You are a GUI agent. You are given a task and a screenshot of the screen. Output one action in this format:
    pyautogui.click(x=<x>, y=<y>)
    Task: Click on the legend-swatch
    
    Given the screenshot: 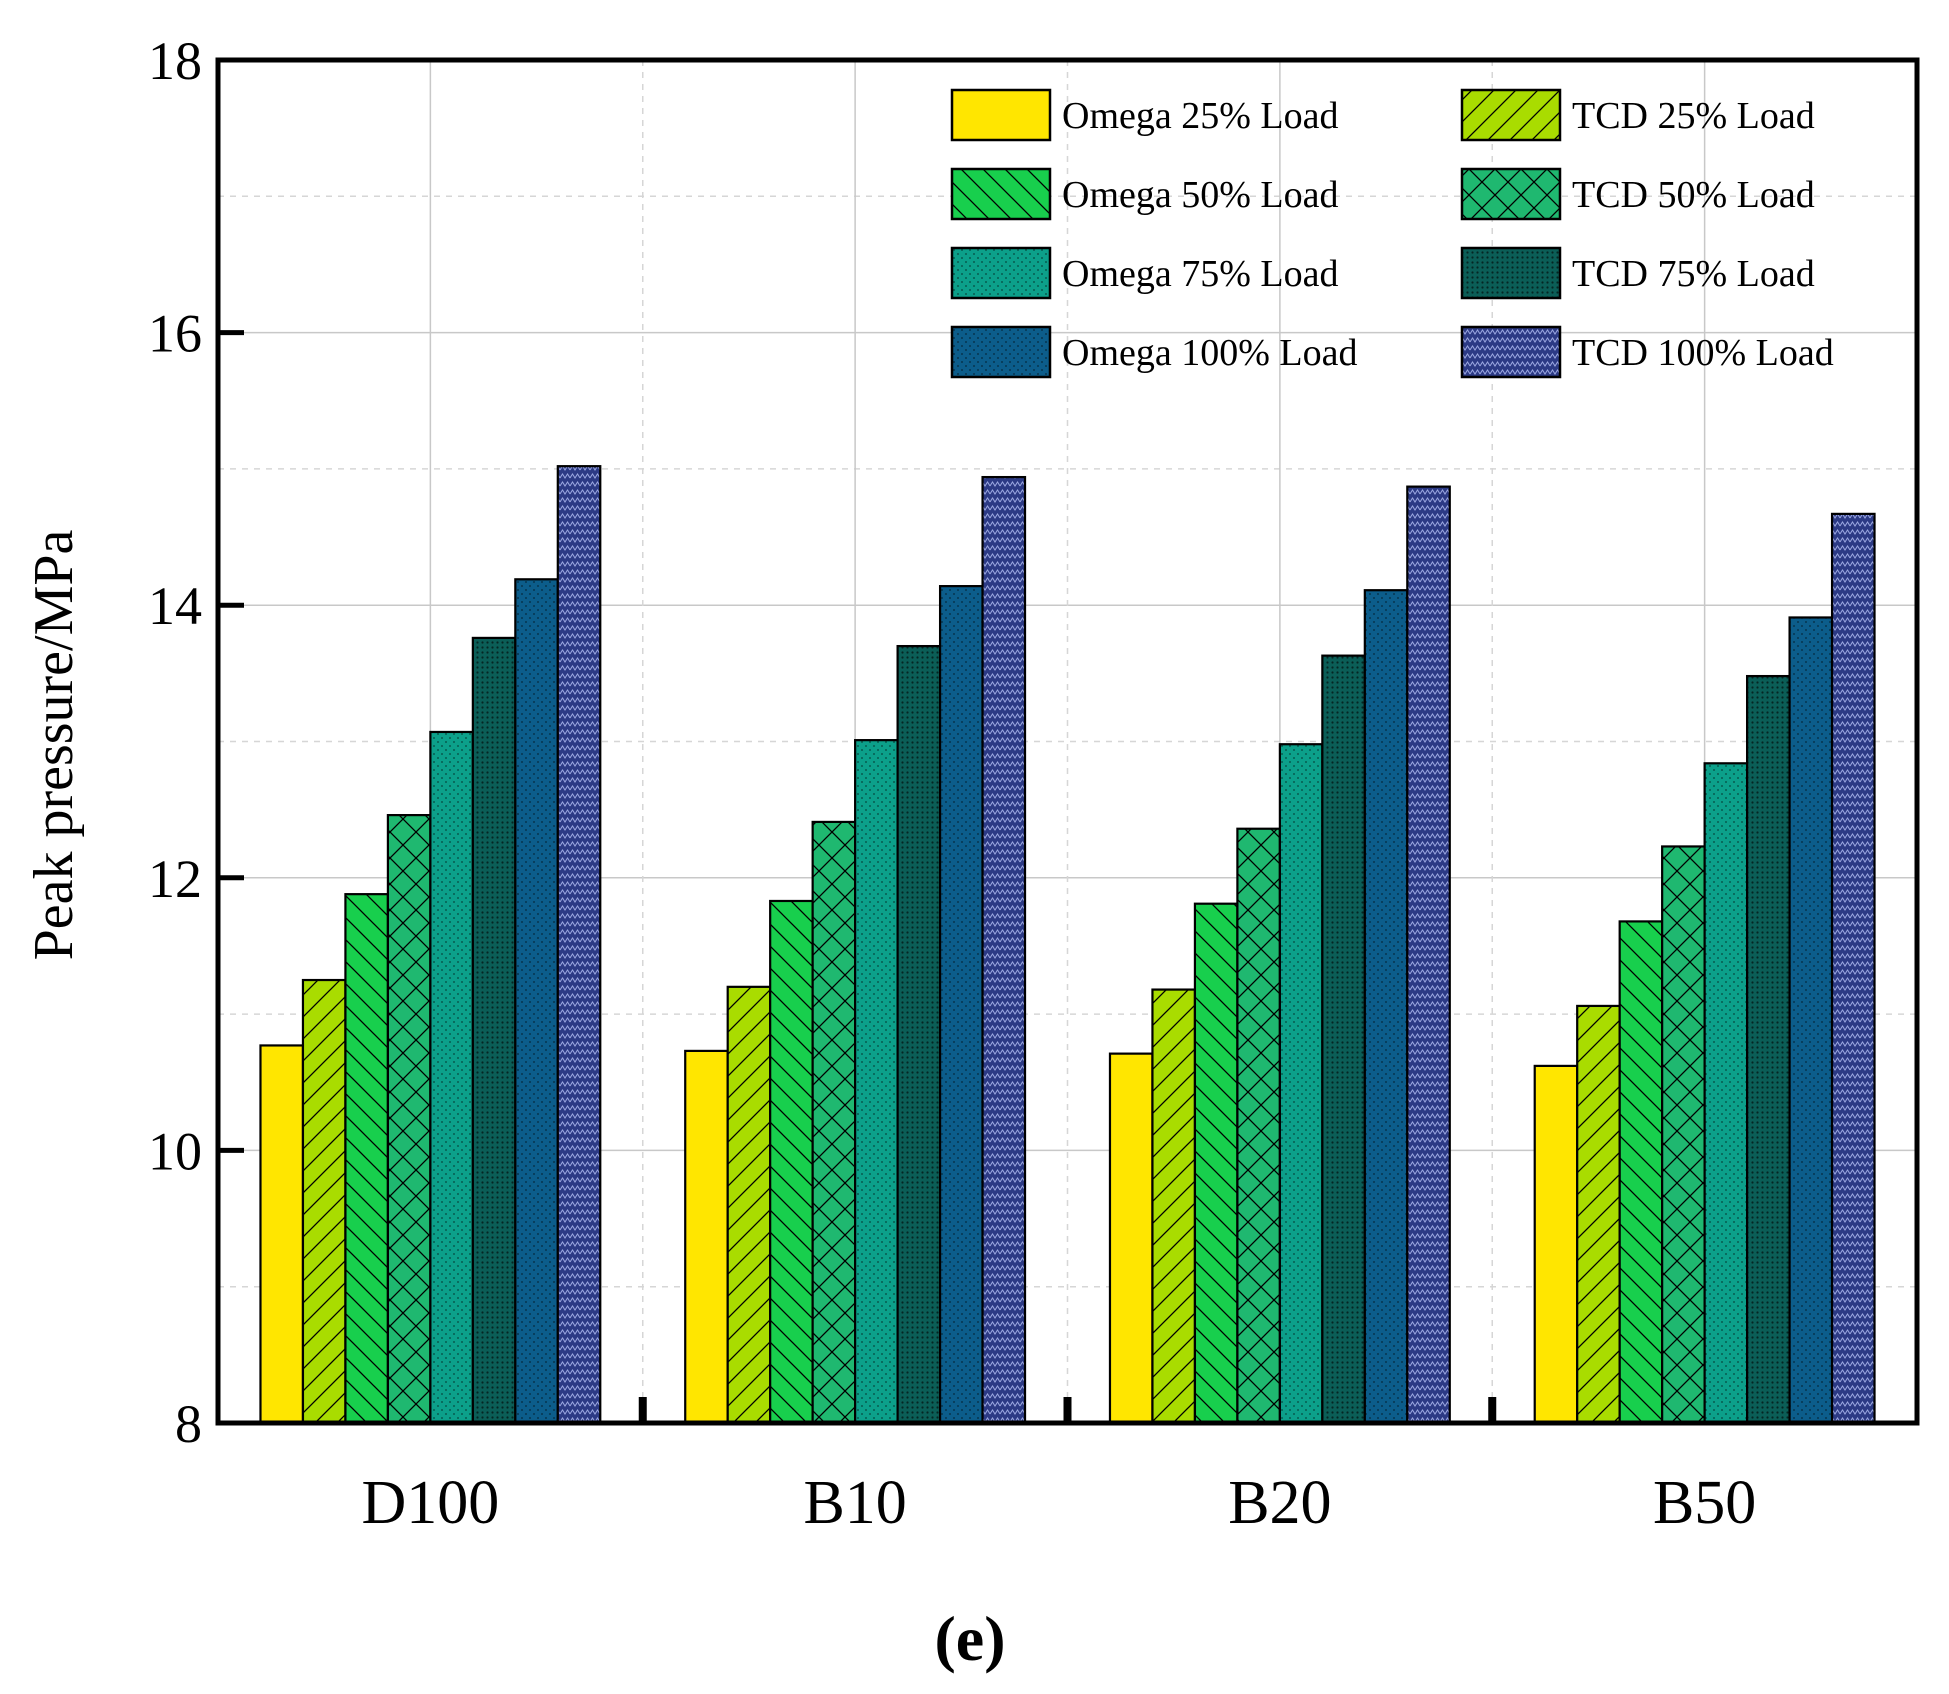 What is the action you would take?
    pyautogui.click(x=1001, y=115)
    